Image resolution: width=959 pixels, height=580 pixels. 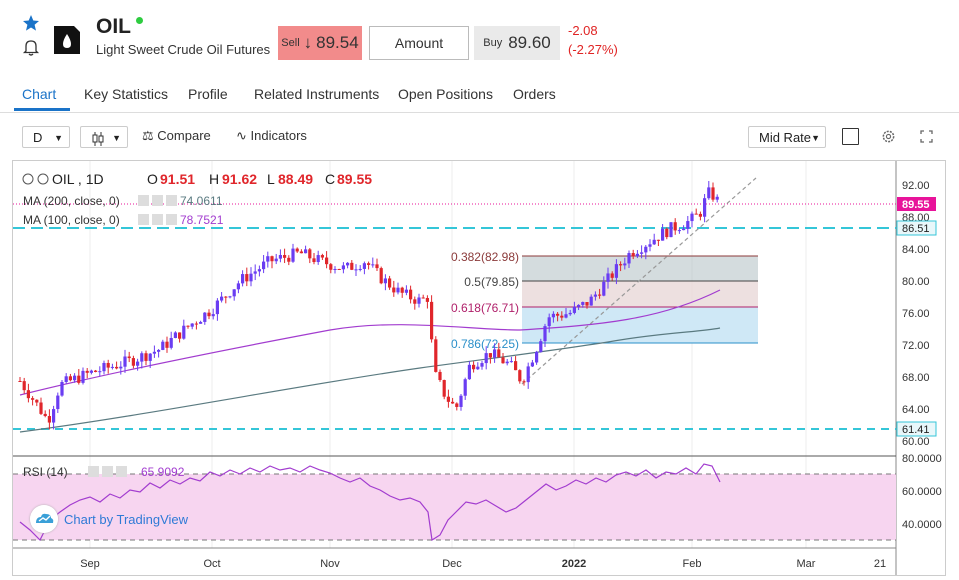 I want to click on expand-icon, so click(x=926, y=136).